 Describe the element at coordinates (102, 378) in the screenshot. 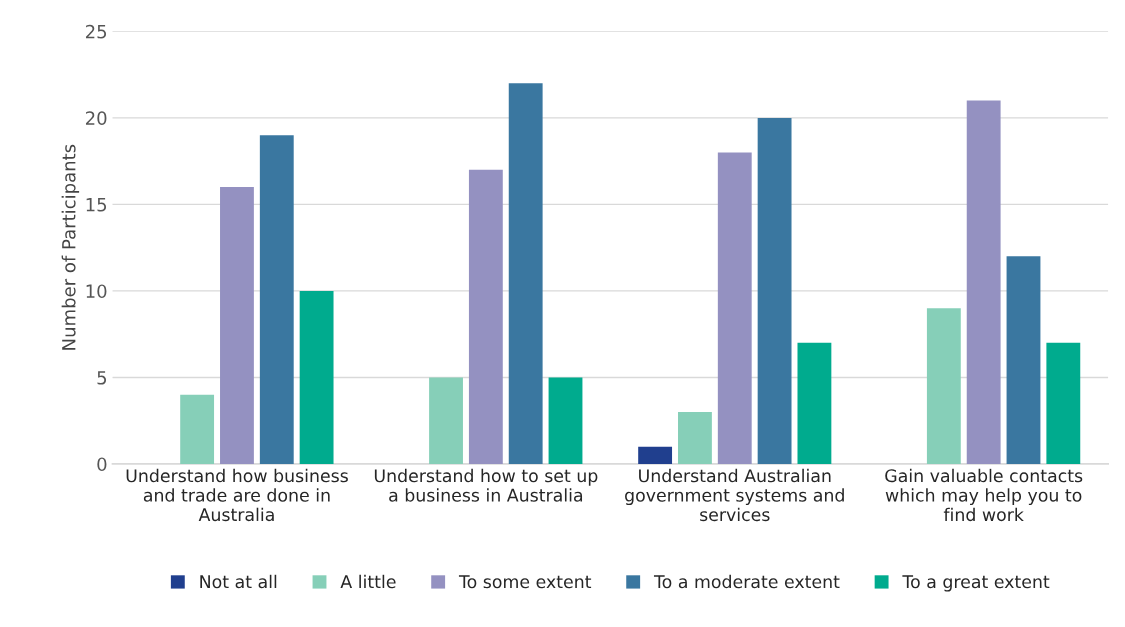

I see `y-tick-label: 5` at that location.